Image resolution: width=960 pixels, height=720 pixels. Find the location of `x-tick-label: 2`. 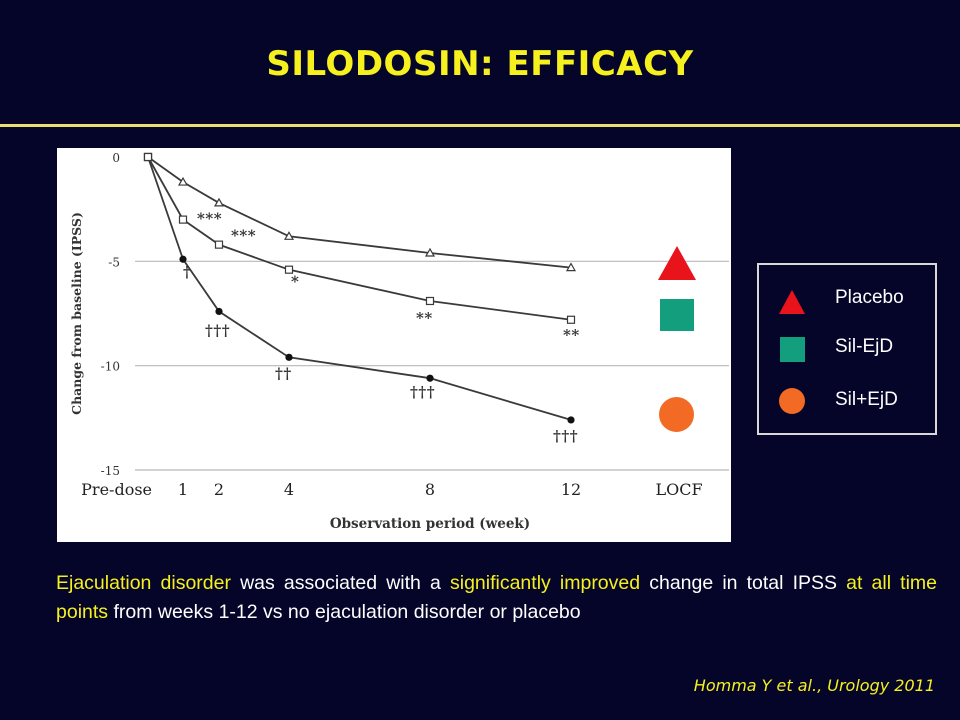

x-tick-label: 2 is located at coordinates (219, 489).